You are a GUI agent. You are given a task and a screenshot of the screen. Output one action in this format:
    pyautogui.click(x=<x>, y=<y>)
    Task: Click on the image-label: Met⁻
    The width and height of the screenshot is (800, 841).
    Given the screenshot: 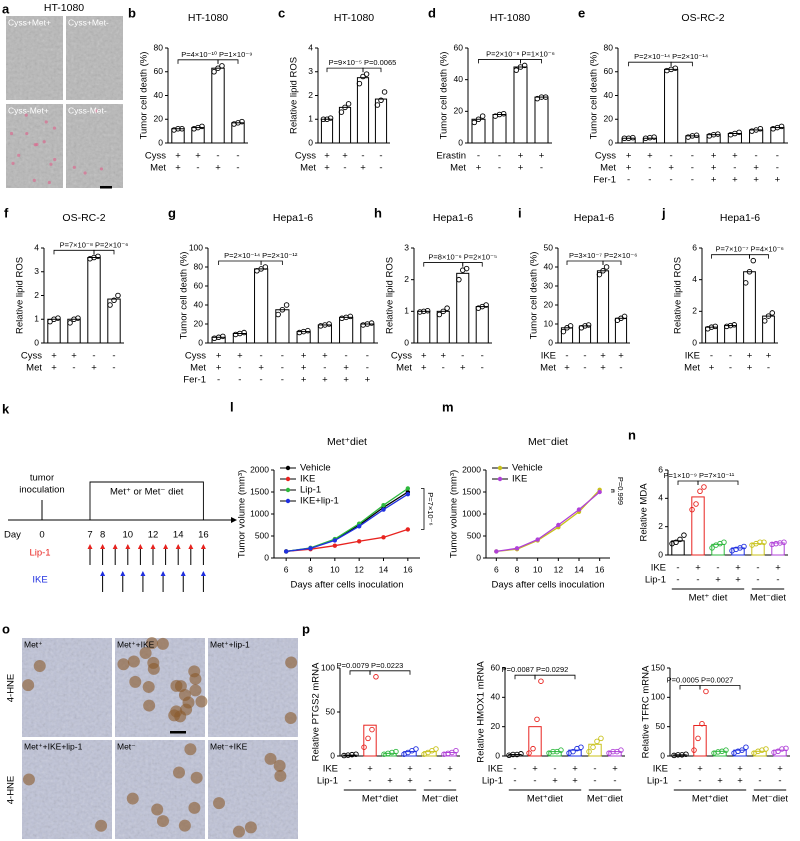 What is the action you would take?
    pyautogui.click(x=126, y=746)
    